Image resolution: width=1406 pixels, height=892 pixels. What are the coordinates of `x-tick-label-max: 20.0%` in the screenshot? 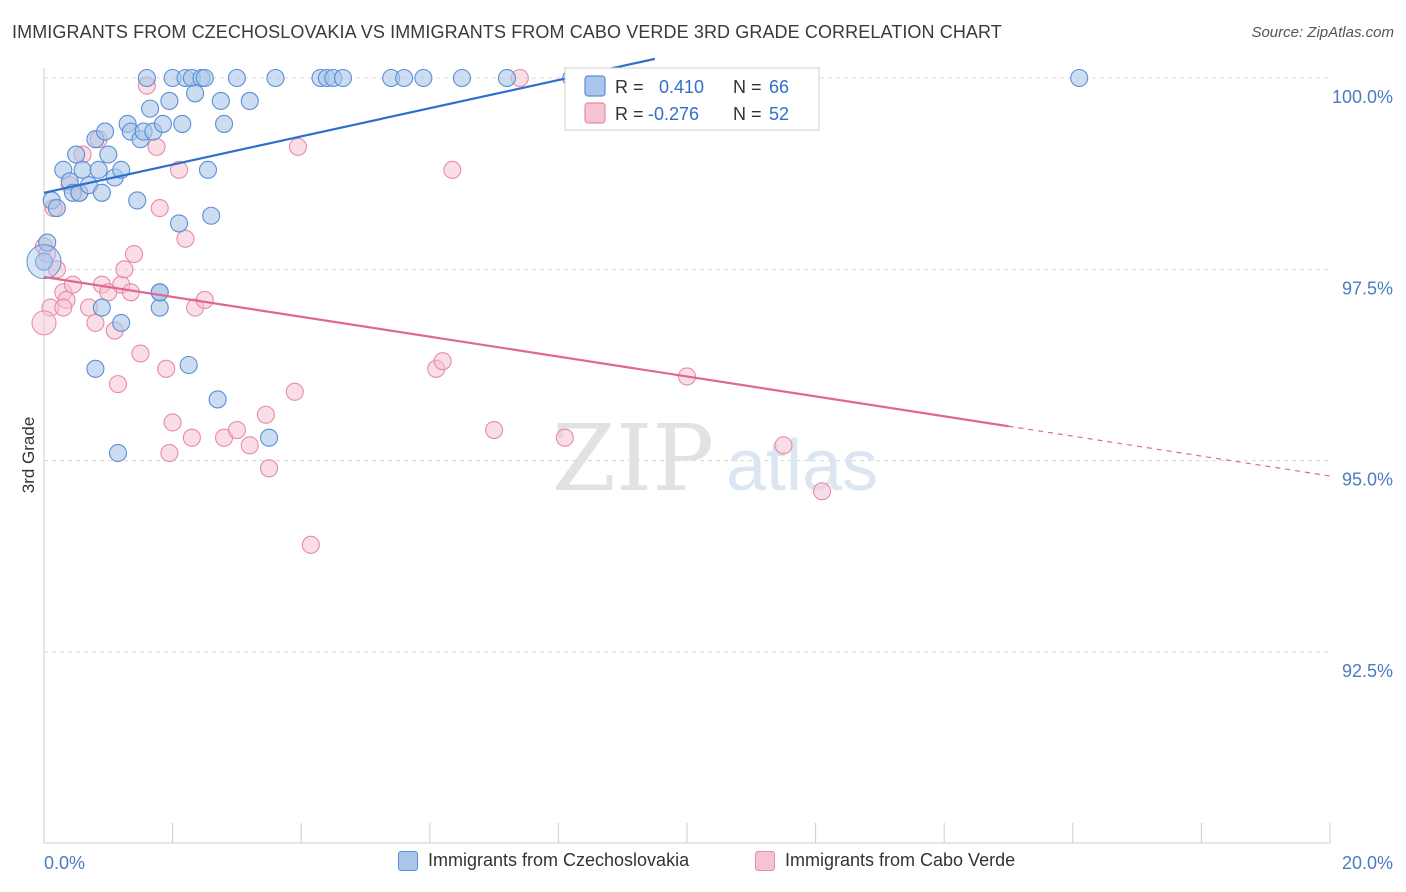 It's located at (1367, 863).